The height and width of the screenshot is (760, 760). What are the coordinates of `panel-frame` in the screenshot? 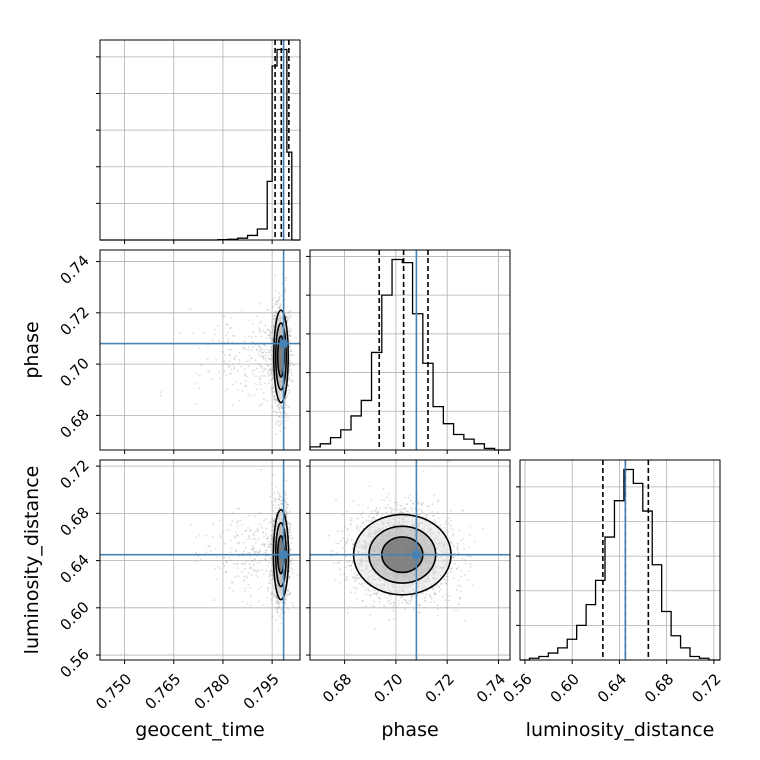 It's located at (410, 350).